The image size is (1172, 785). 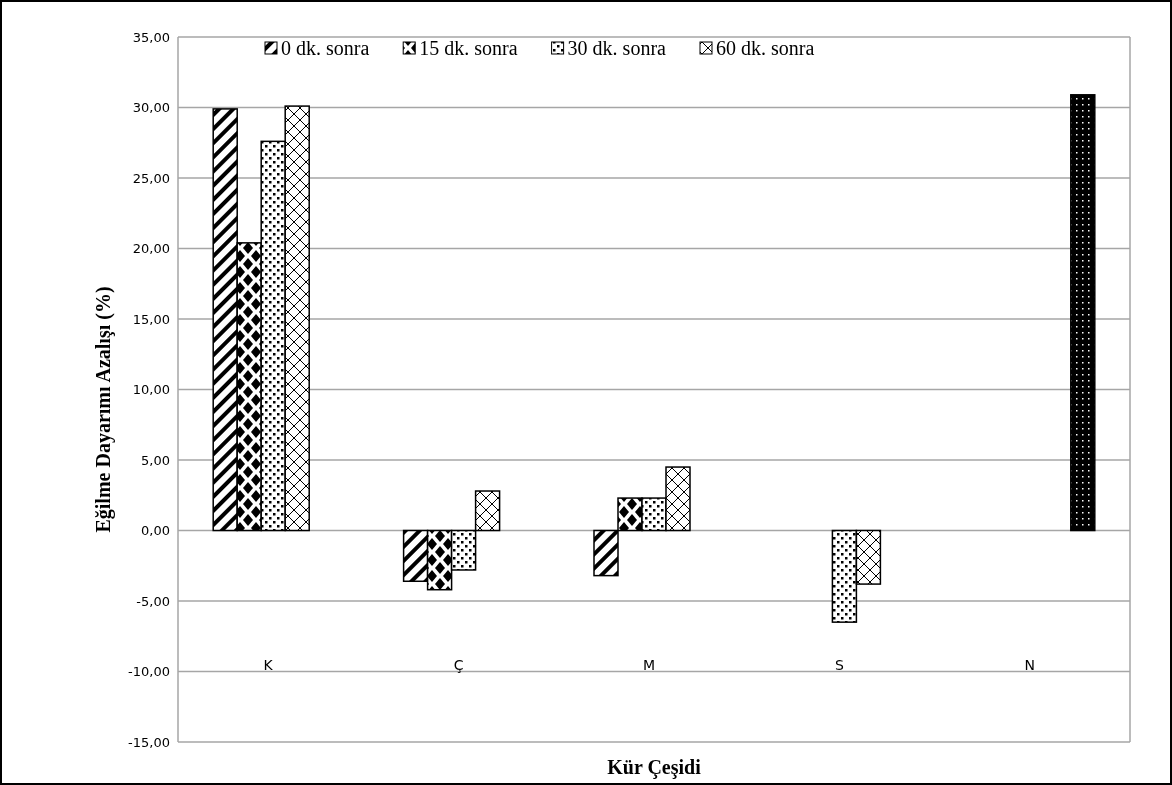 I want to click on y-tick-label: 30,00, so click(x=151, y=108).